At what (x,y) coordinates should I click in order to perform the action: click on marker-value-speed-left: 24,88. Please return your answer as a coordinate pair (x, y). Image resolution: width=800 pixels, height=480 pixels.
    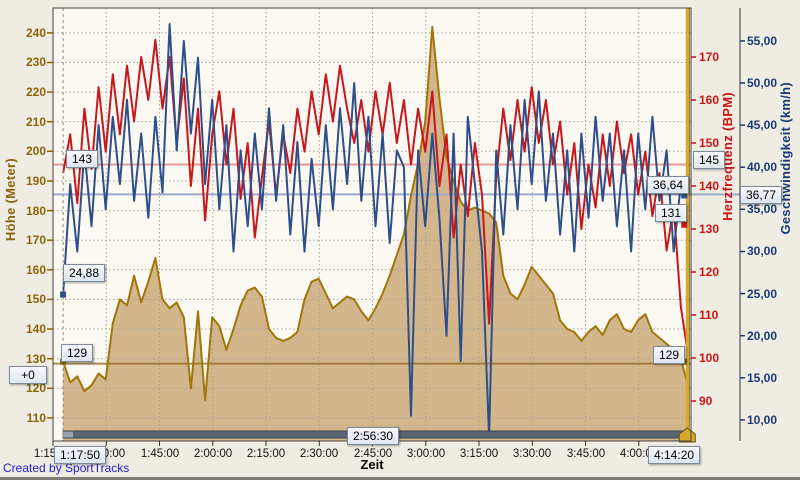
    Looking at the image, I should click on (84, 273).